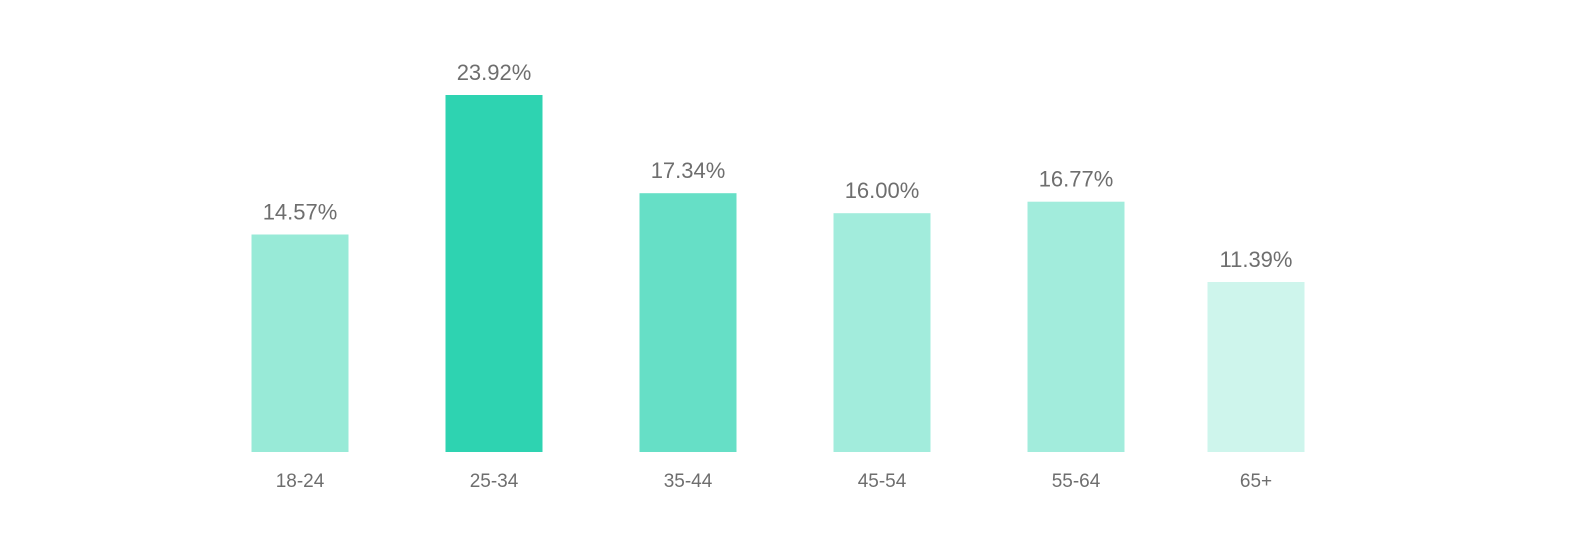  What do you see at coordinates (494, 72) in the screenshot?
I see `value-label-25-34: 23.92%` at bounding box center [494, 72].